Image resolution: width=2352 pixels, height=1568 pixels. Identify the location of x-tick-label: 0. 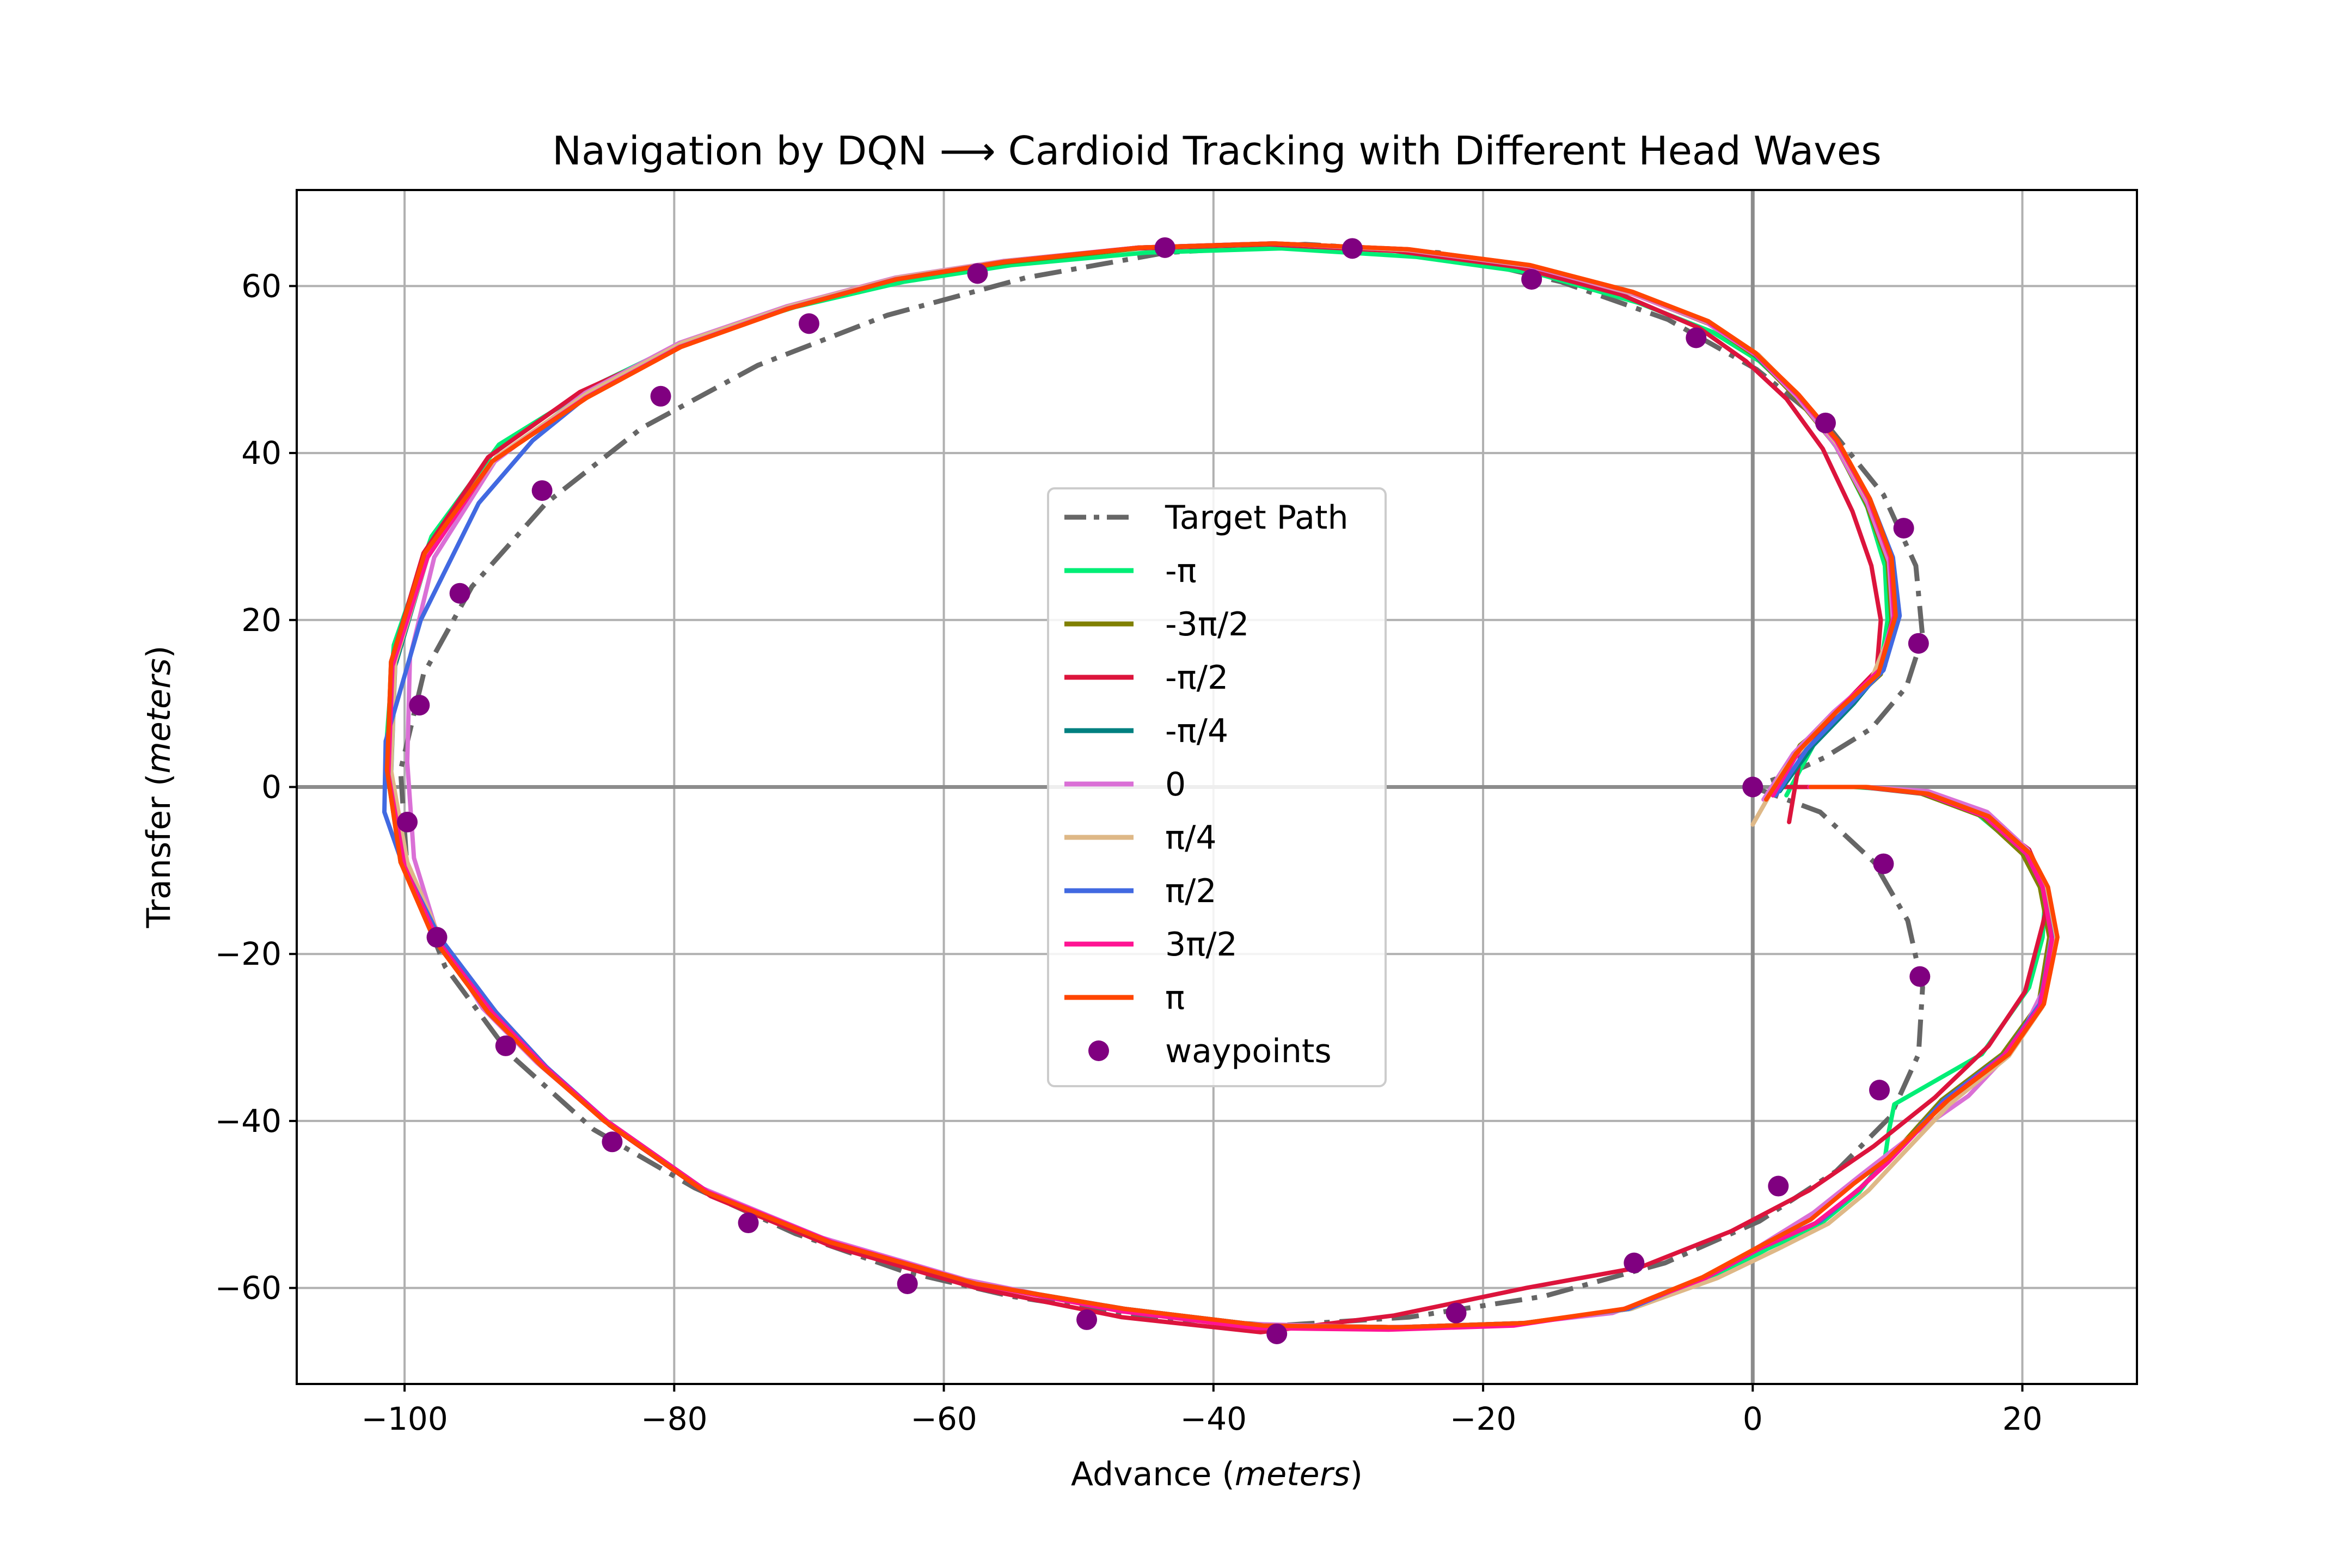
(1753, 1418).